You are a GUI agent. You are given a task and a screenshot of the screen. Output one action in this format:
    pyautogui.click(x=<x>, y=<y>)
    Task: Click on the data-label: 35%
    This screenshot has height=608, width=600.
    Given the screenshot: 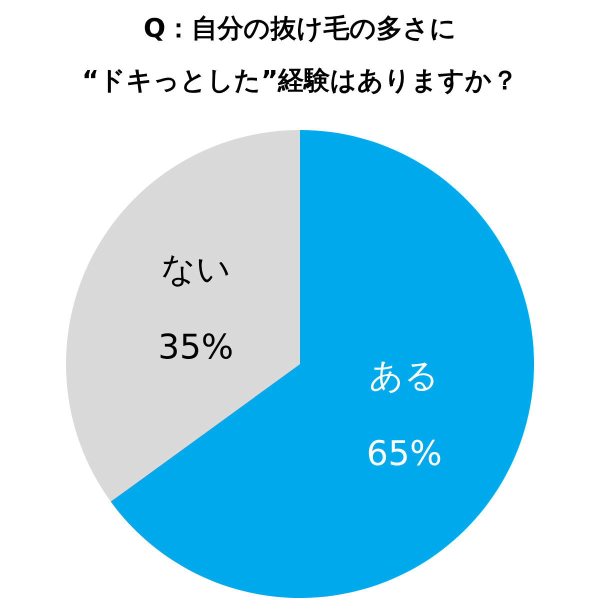 What is the action you would take?
    pyautogui.click(x=196, y=348)
    